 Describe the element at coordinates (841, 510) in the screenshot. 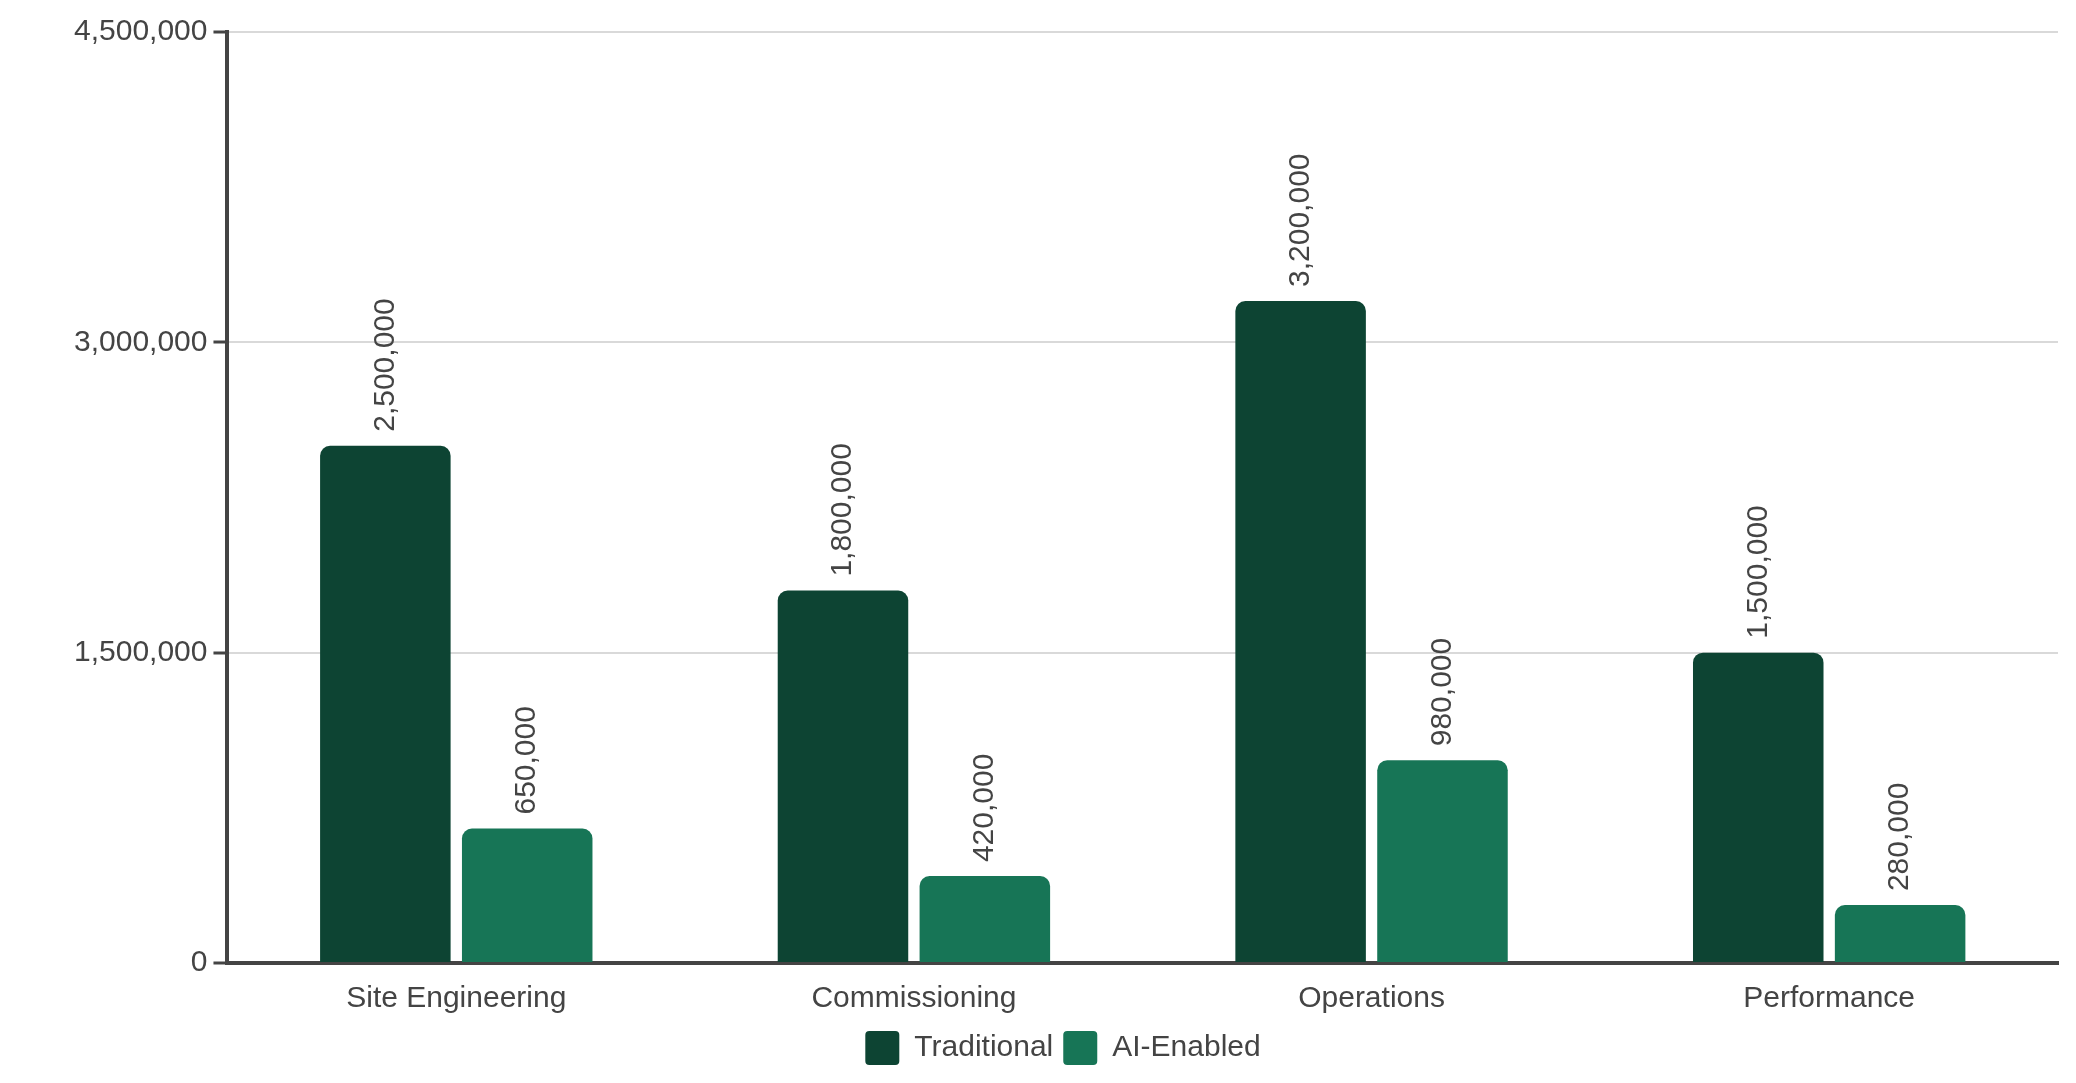

I see `data-label: 1,800,000` at that location.